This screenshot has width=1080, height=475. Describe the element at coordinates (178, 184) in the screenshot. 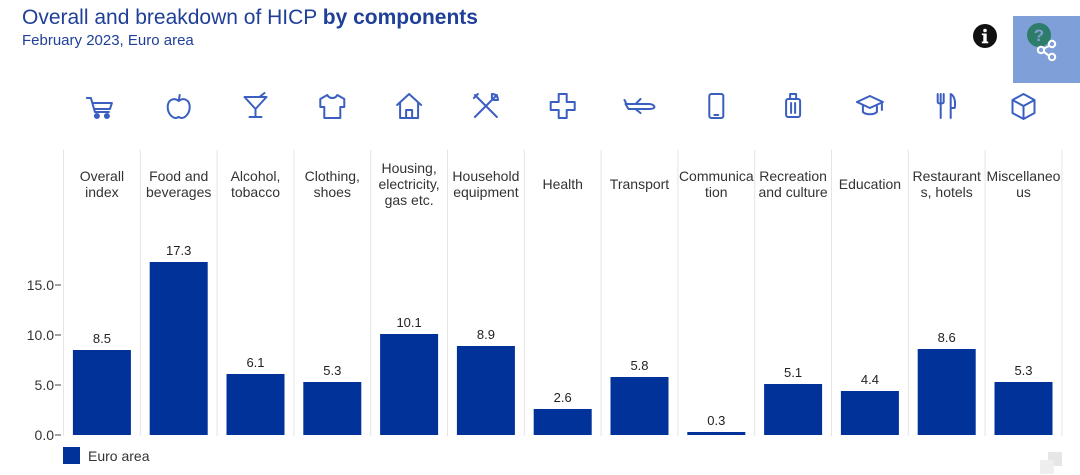

I see `category-label: Food and beverages` at that location.